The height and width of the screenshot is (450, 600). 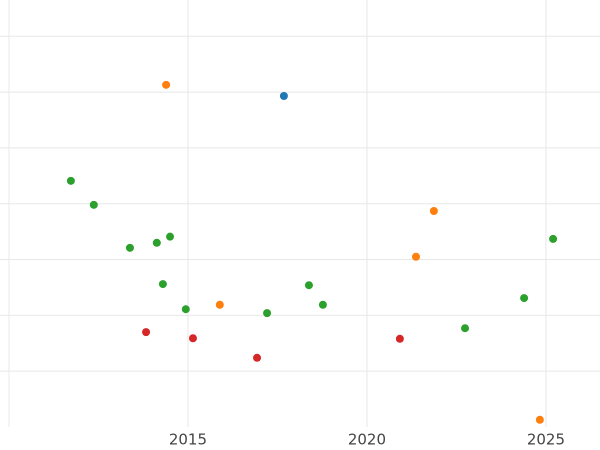 I want to click on x-tick-label: 2015, so click(x=188, y=440).